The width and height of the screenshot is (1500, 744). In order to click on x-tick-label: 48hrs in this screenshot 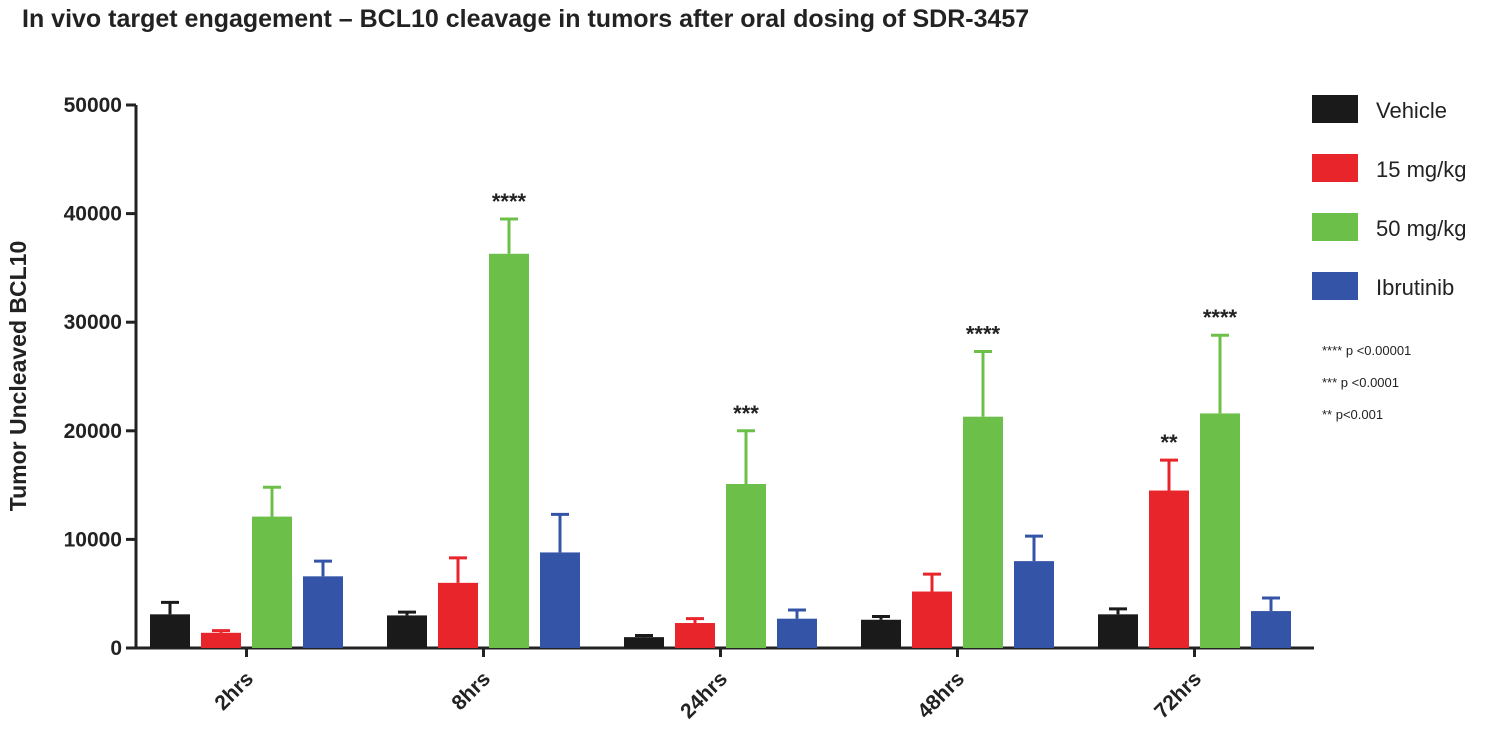, I will do `click(941, 695)`.